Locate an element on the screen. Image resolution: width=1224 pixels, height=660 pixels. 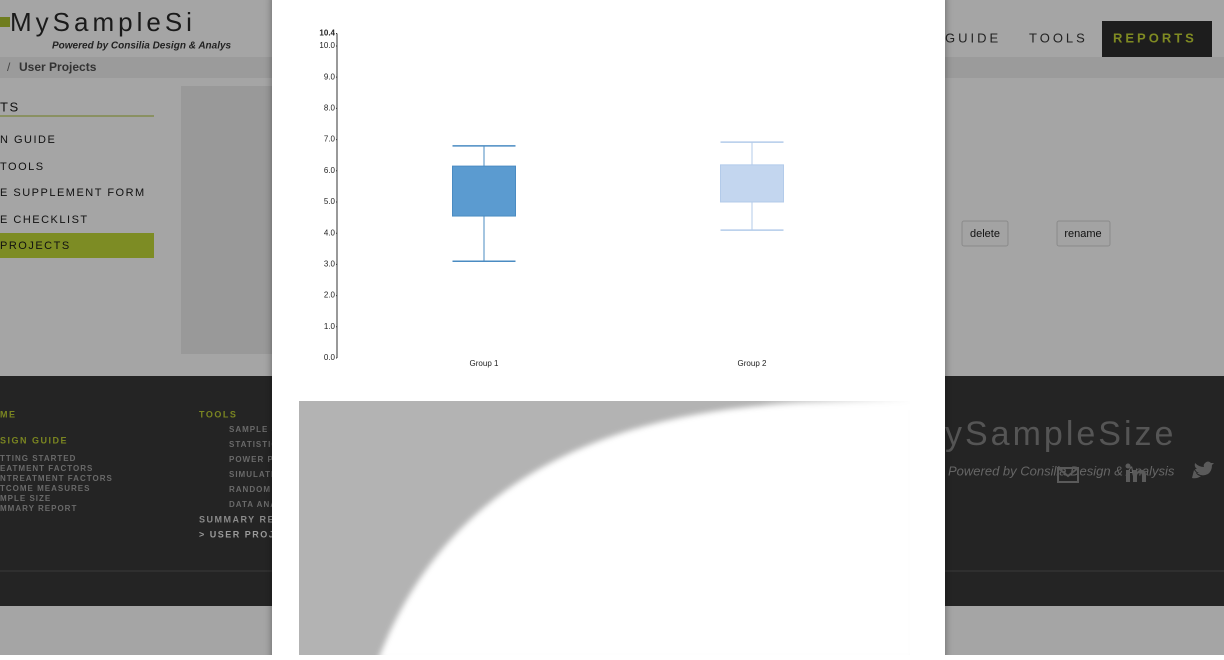
sidebar-active is located at coordinates (77, 245).